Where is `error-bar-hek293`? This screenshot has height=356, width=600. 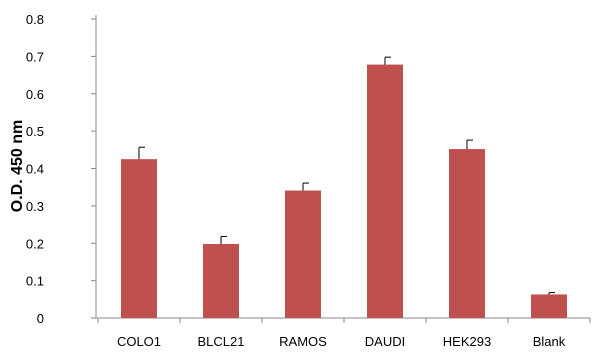 error-bar-hek293 is located at coordinates (469, 144).